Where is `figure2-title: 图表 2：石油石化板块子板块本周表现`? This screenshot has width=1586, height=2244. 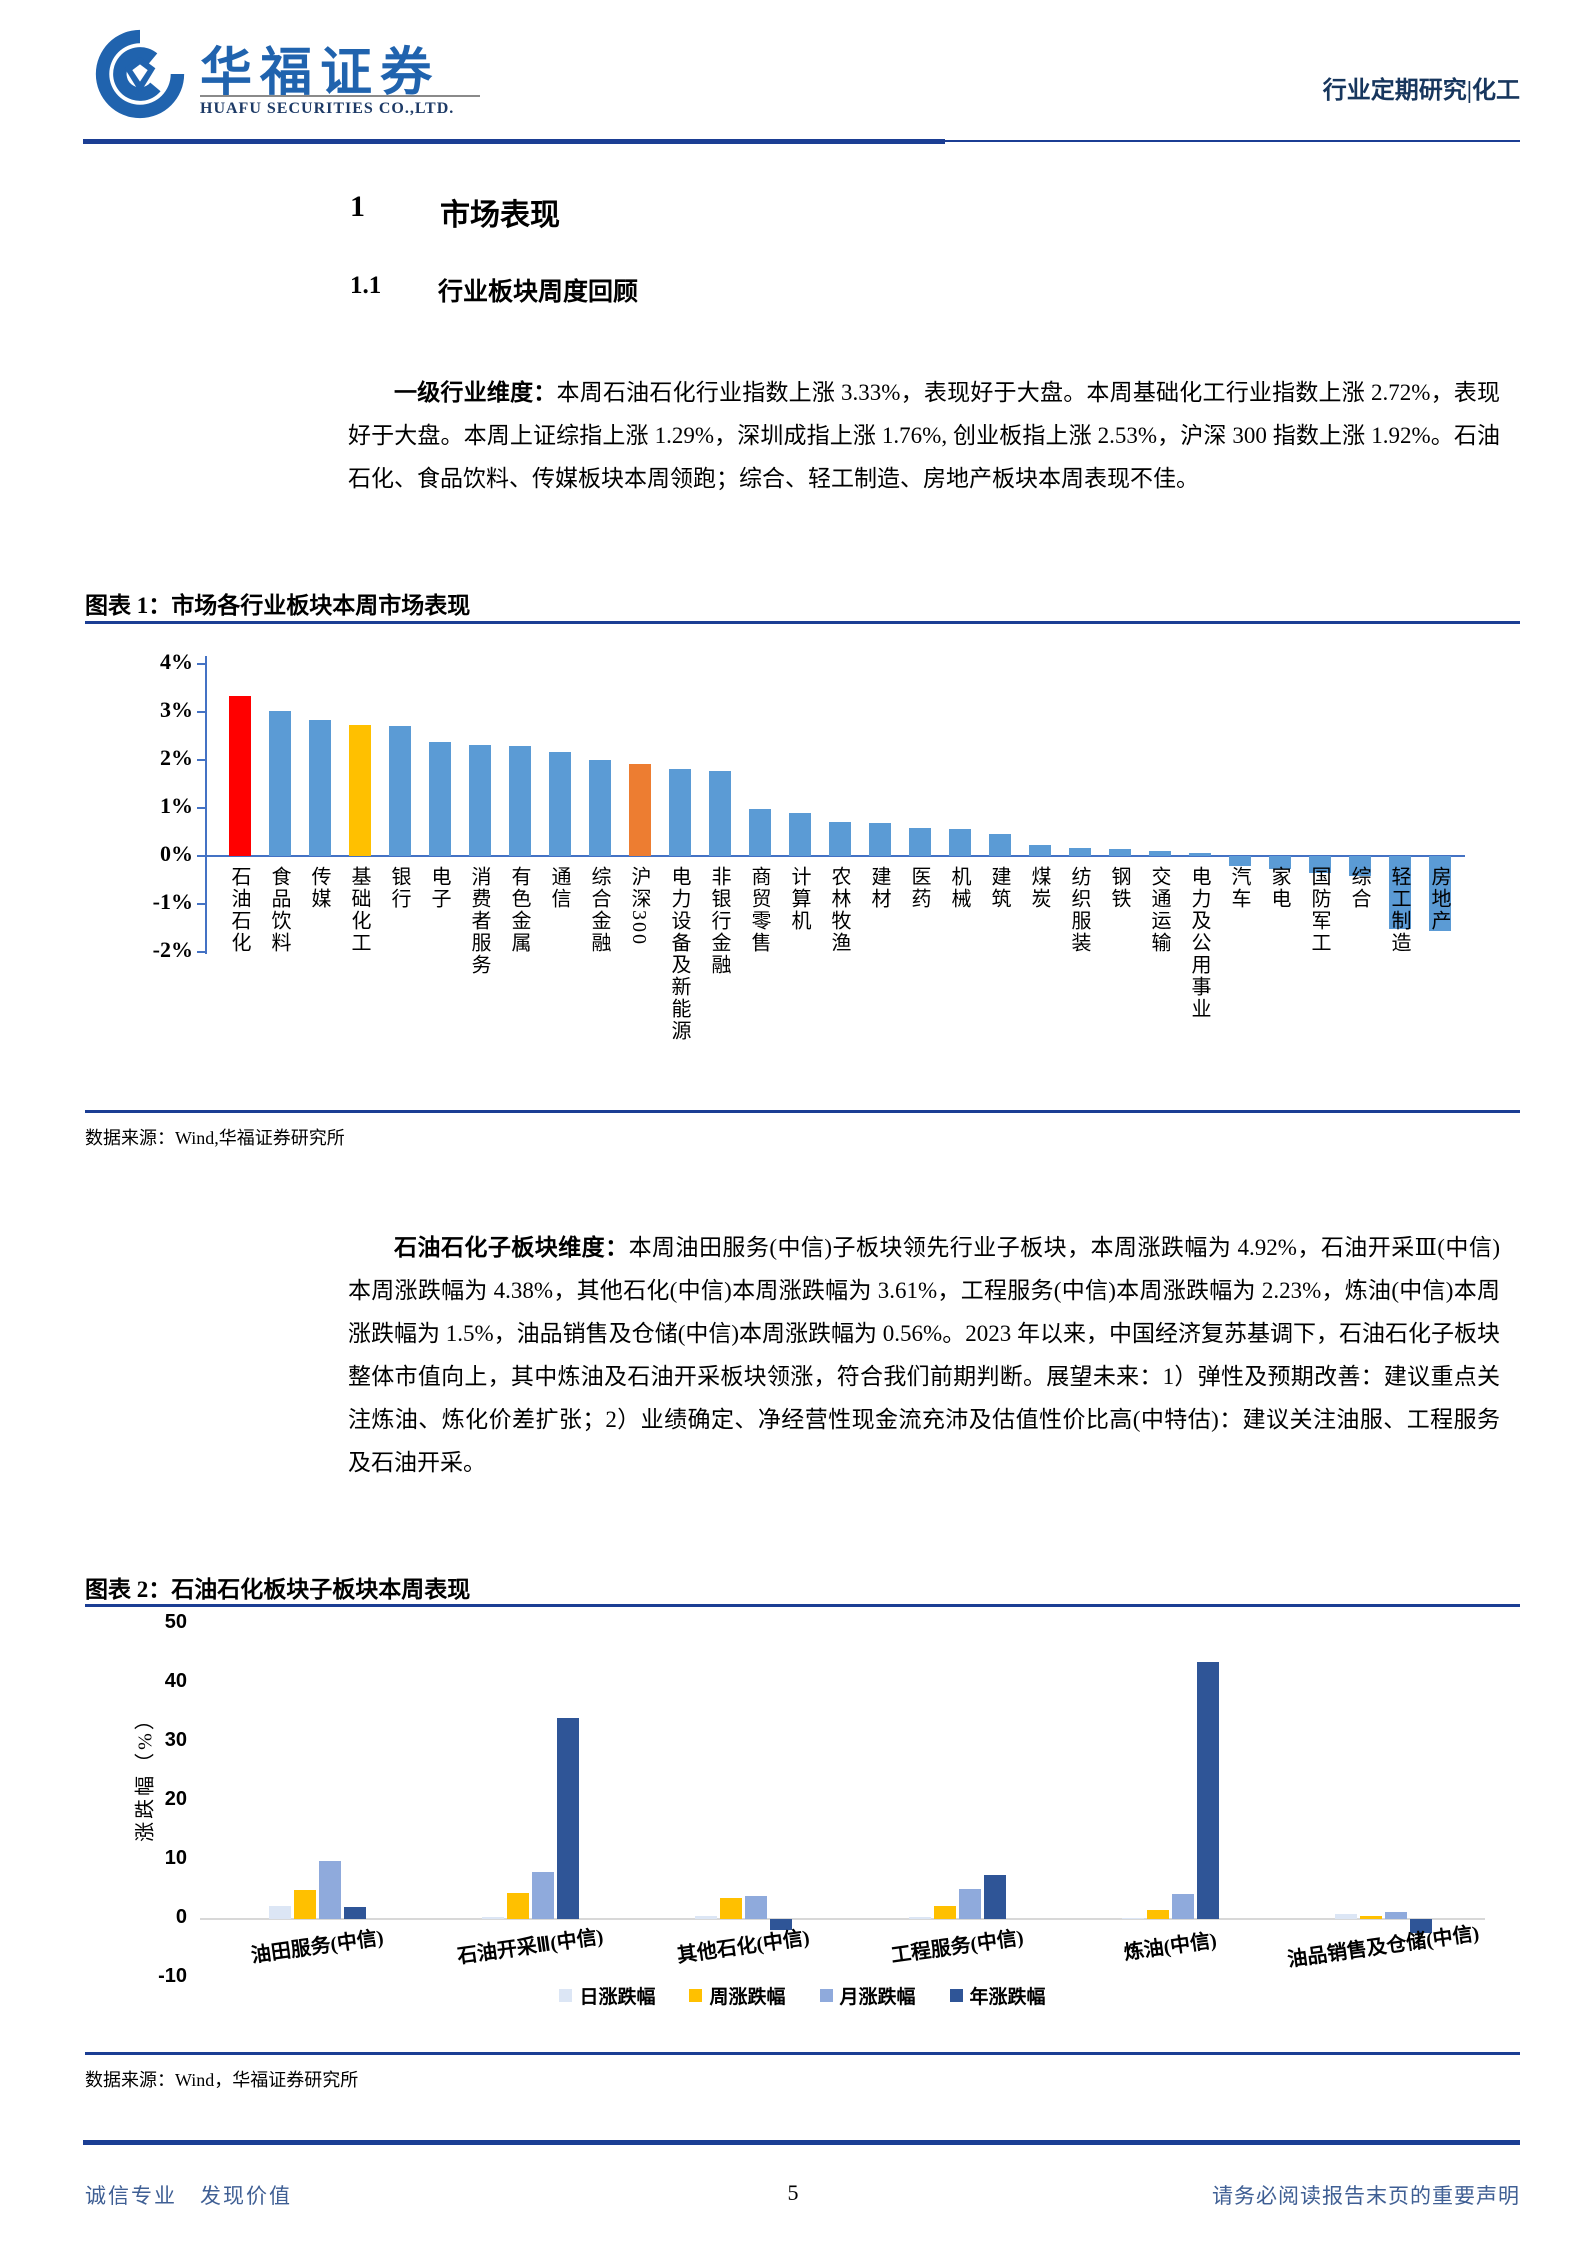 figure2-title: 图表 2：石油石化板块子板块本周表现 is located at coordinates (278, 1589).